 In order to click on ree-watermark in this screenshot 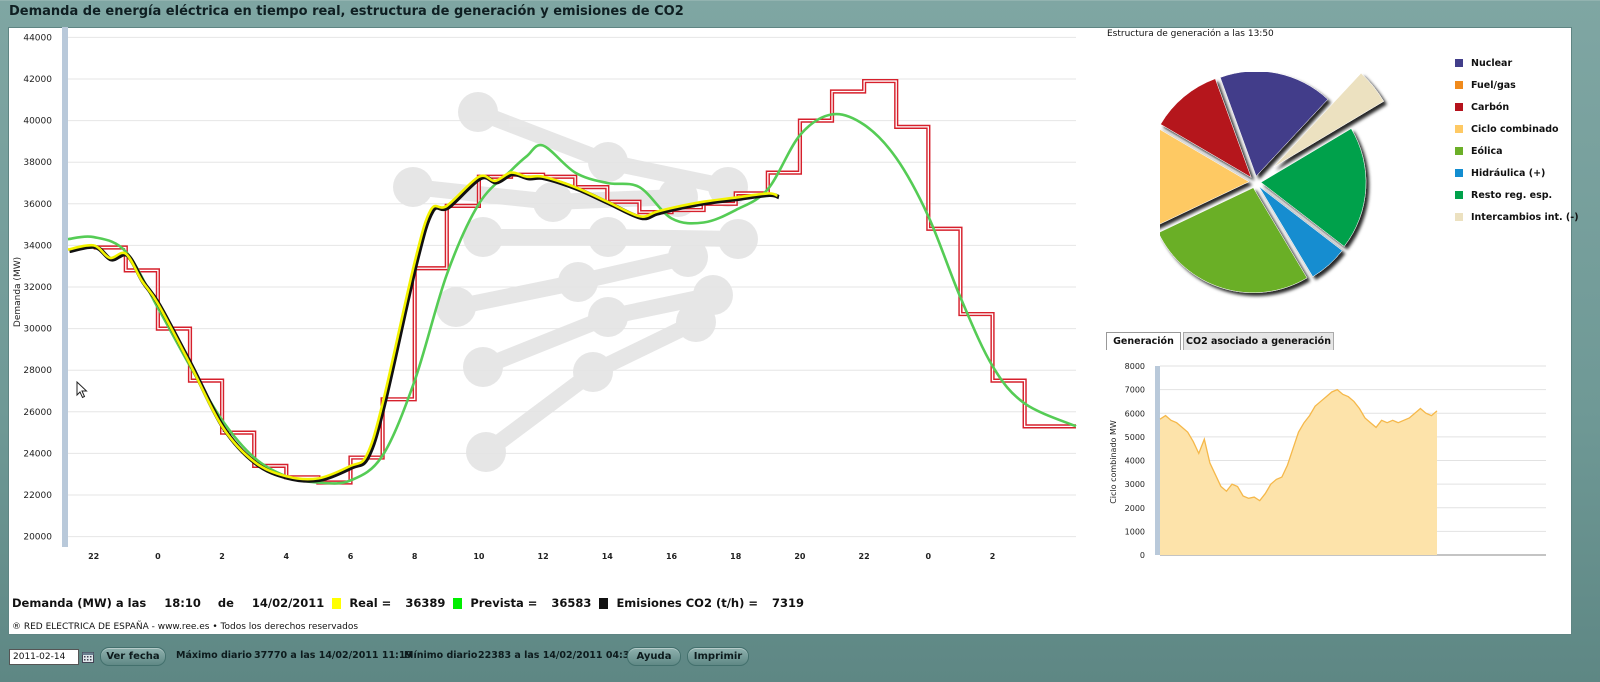, I will do `click(575, 282)`.